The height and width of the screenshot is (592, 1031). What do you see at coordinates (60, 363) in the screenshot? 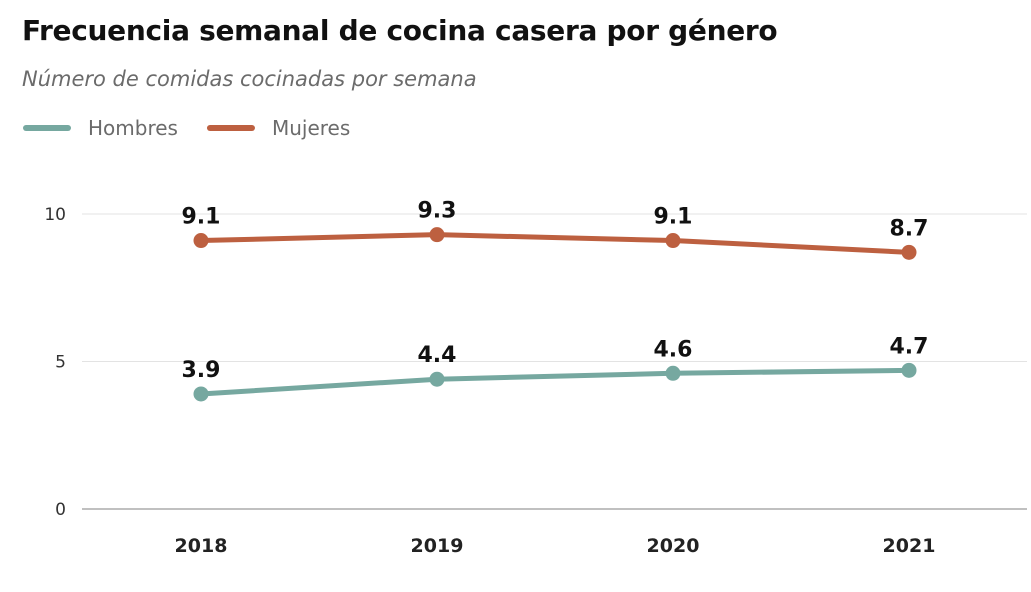
I see `y-tick-label: 5` at bounding box center [60, 363].